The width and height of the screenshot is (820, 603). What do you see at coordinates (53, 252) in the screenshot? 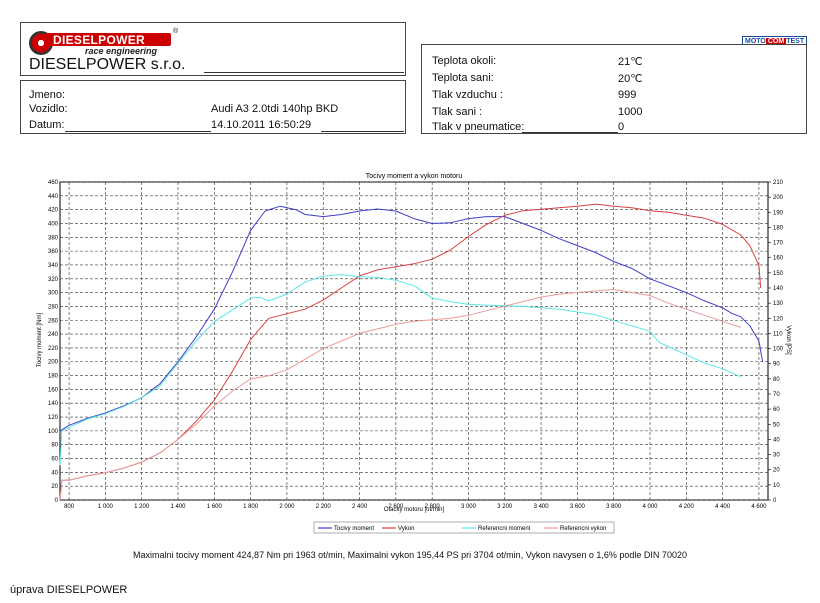
I see `y-left-tick-label: 360` at bounding box center [53, 252].